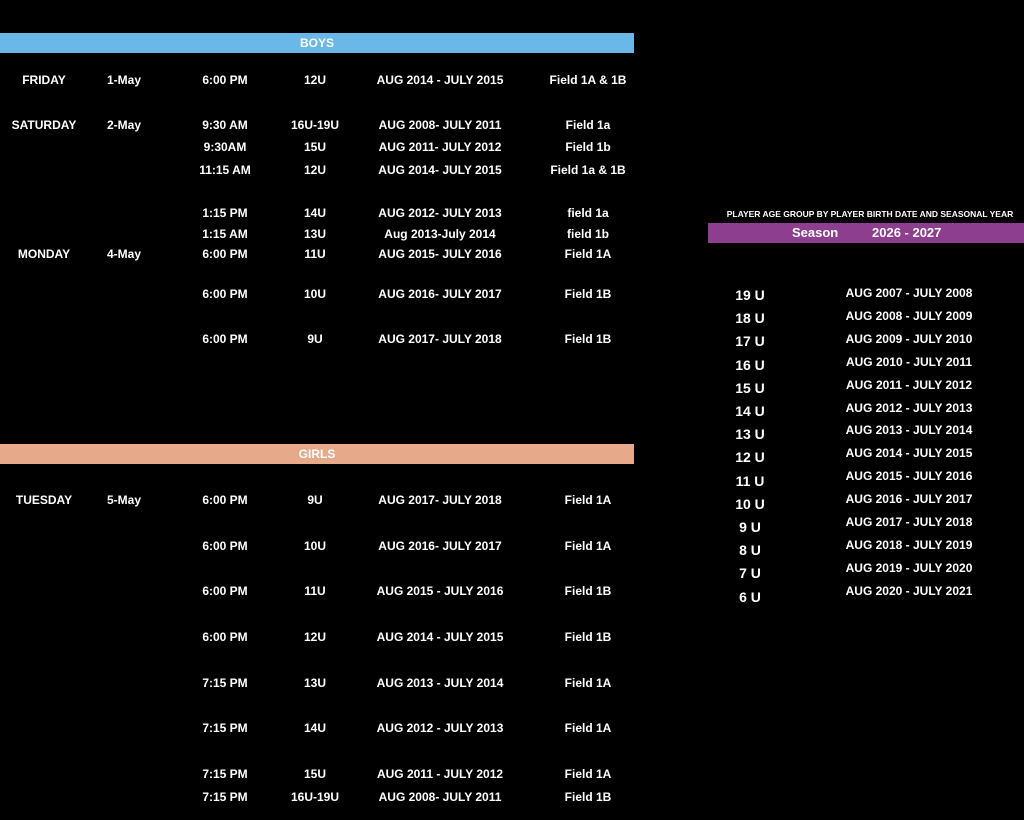 The height and width of the screenshot is (820, 1024). Describe the element at coordinates (750, 503) in the screenshot. I see `legend-age-group: 10 U` at that location.